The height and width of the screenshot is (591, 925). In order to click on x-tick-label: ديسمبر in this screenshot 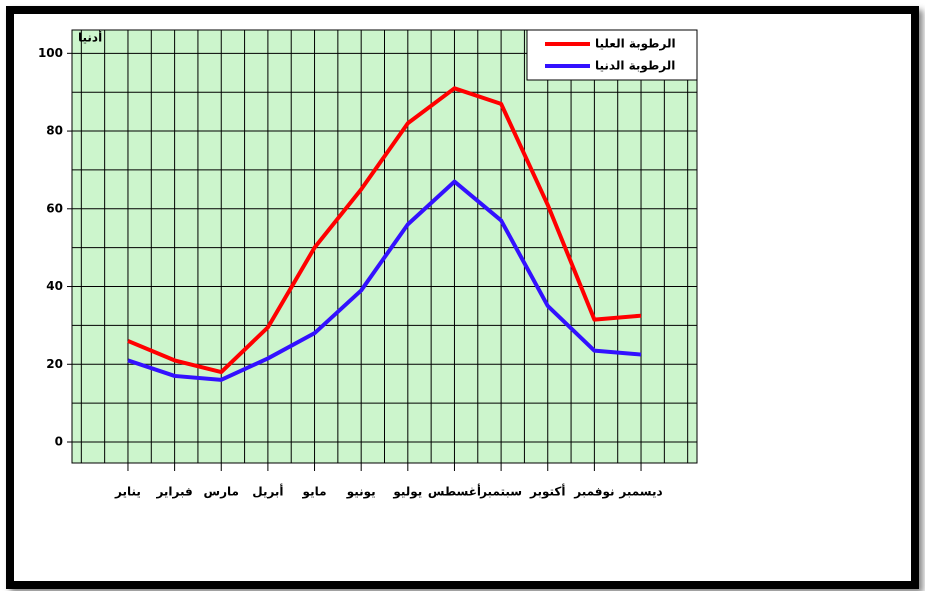, I will do `click(640, 492)`.